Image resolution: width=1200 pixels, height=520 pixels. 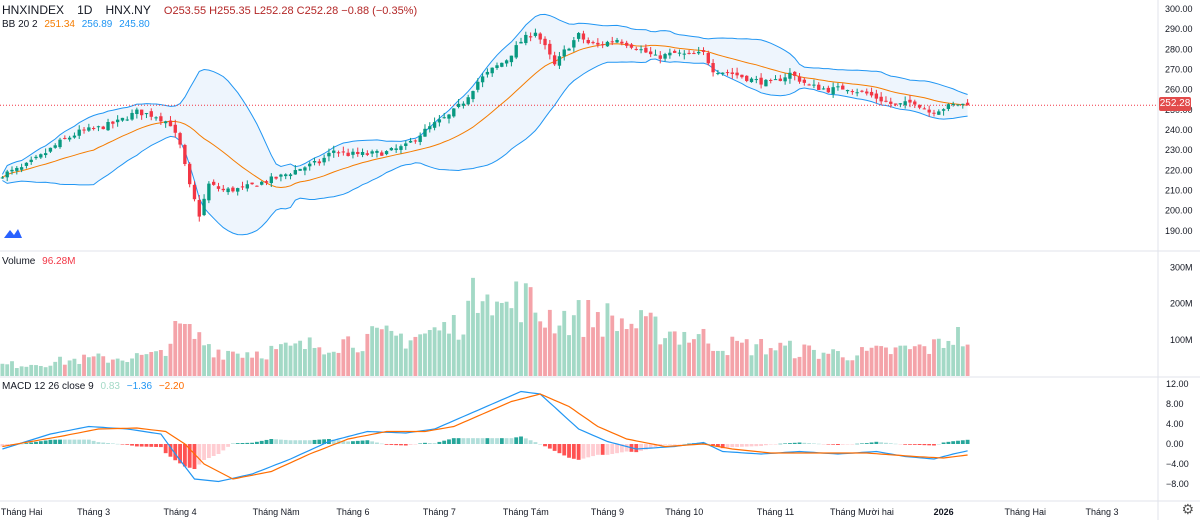 What do you see at coordinates (1187, 509) in the screenshot?
I see `settings-gear-icon: ⚙` at bounding box center [1187, 509].